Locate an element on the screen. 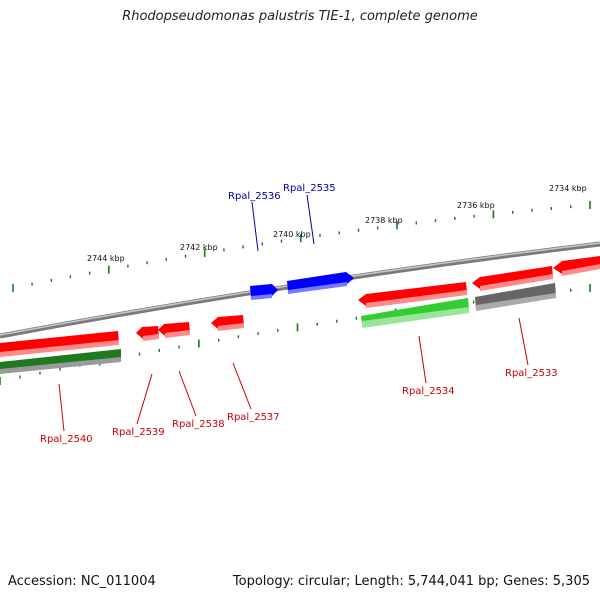 This screenshot has width=600, height=600. label-Rpal_2533: Rpal_2533 is located at coordinates (531, 373).